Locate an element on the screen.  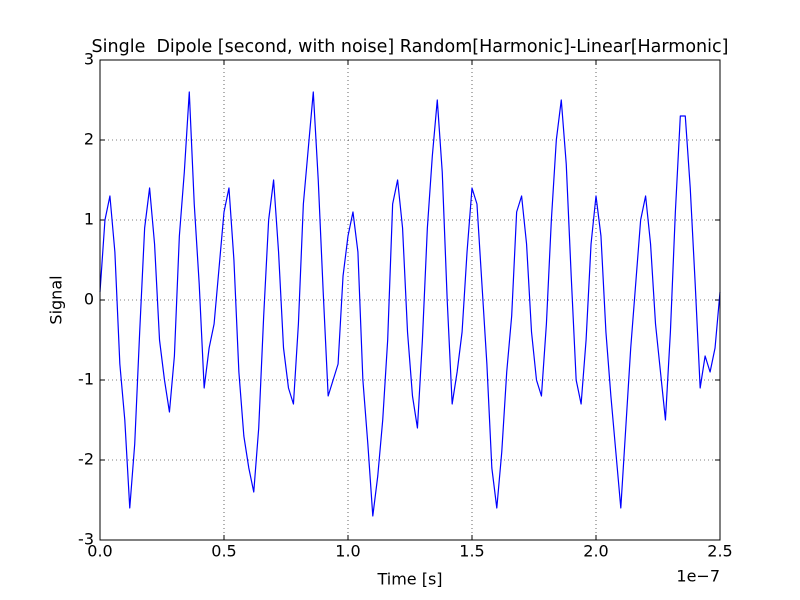
y-tick-label: -1 is located at coordinates (86, 379).